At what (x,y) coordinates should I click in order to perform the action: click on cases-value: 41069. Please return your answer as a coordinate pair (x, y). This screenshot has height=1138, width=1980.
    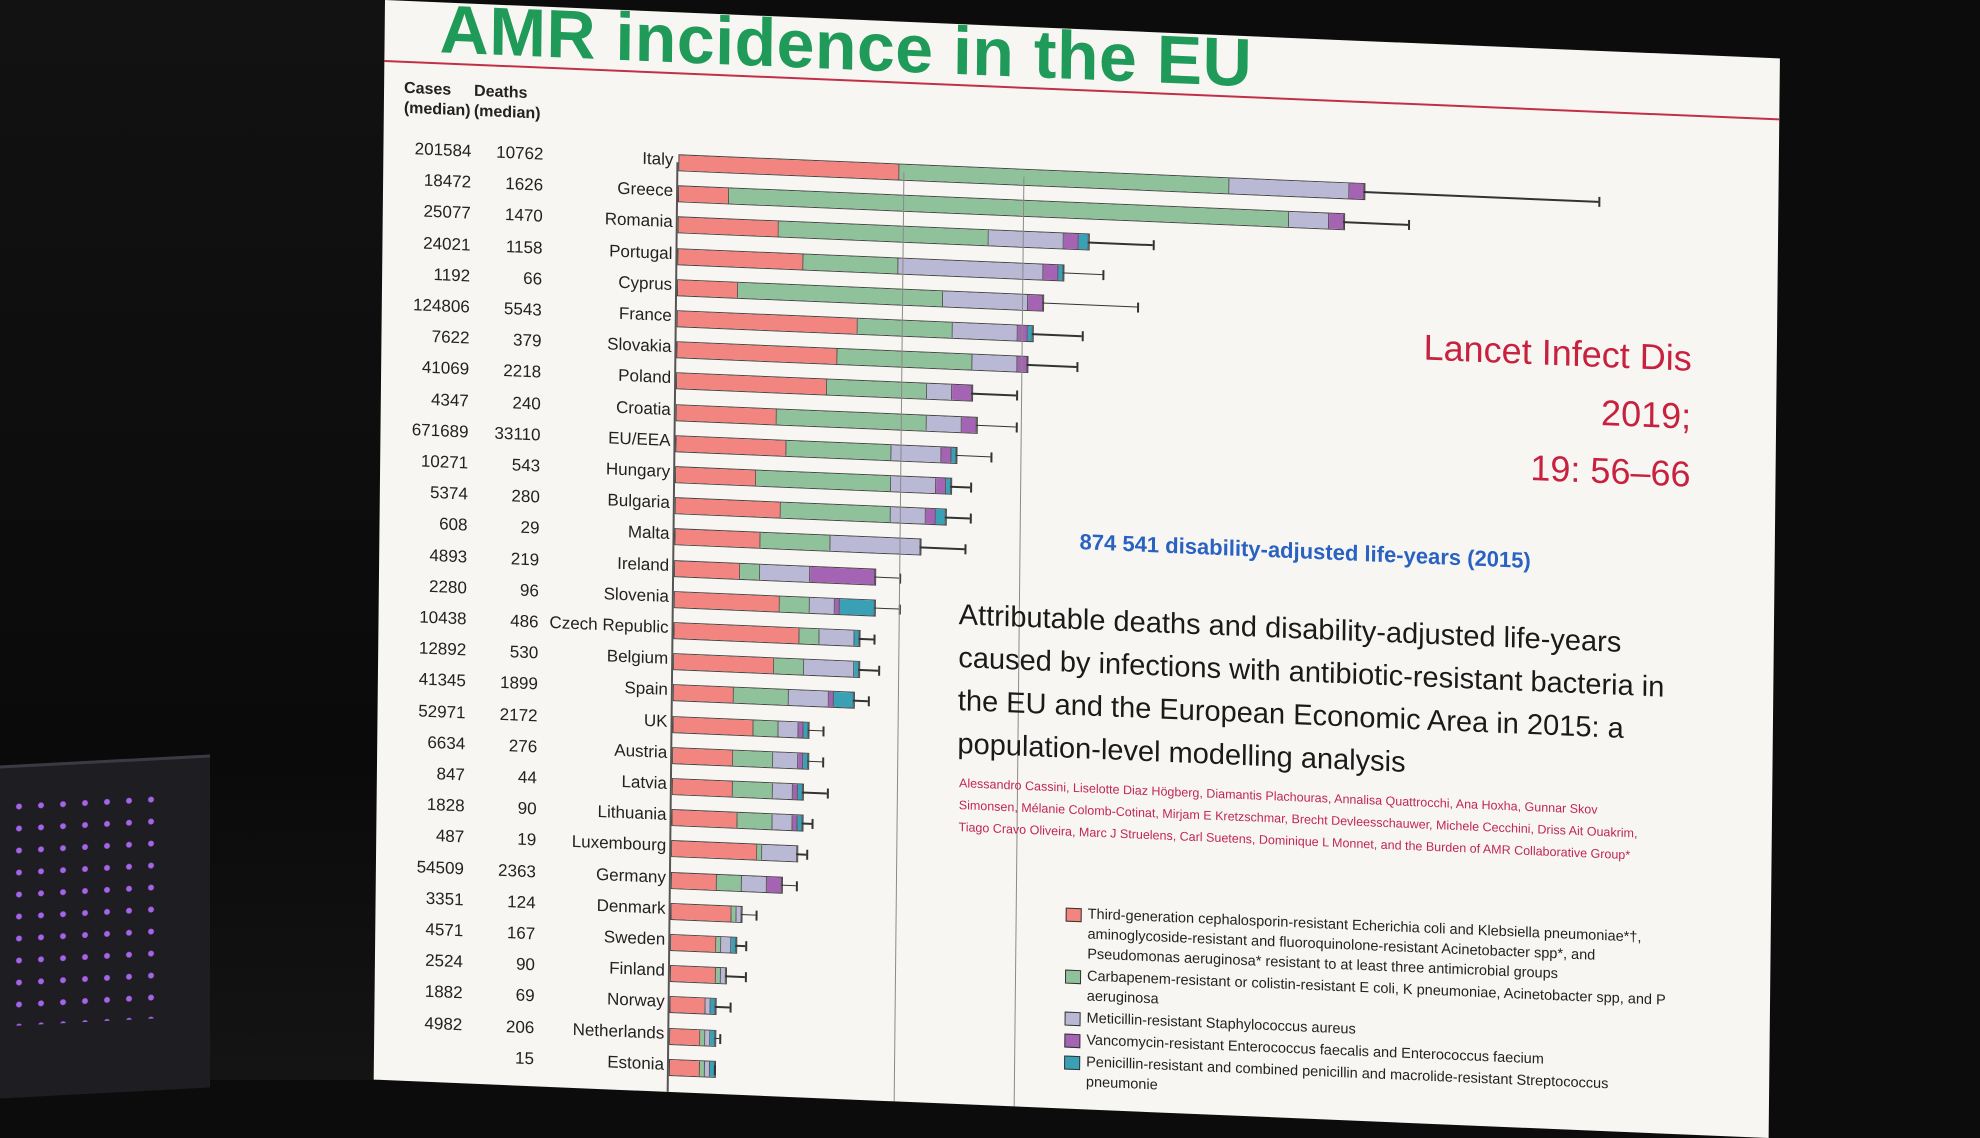
    Looking at the image, I should click on (434, 368).